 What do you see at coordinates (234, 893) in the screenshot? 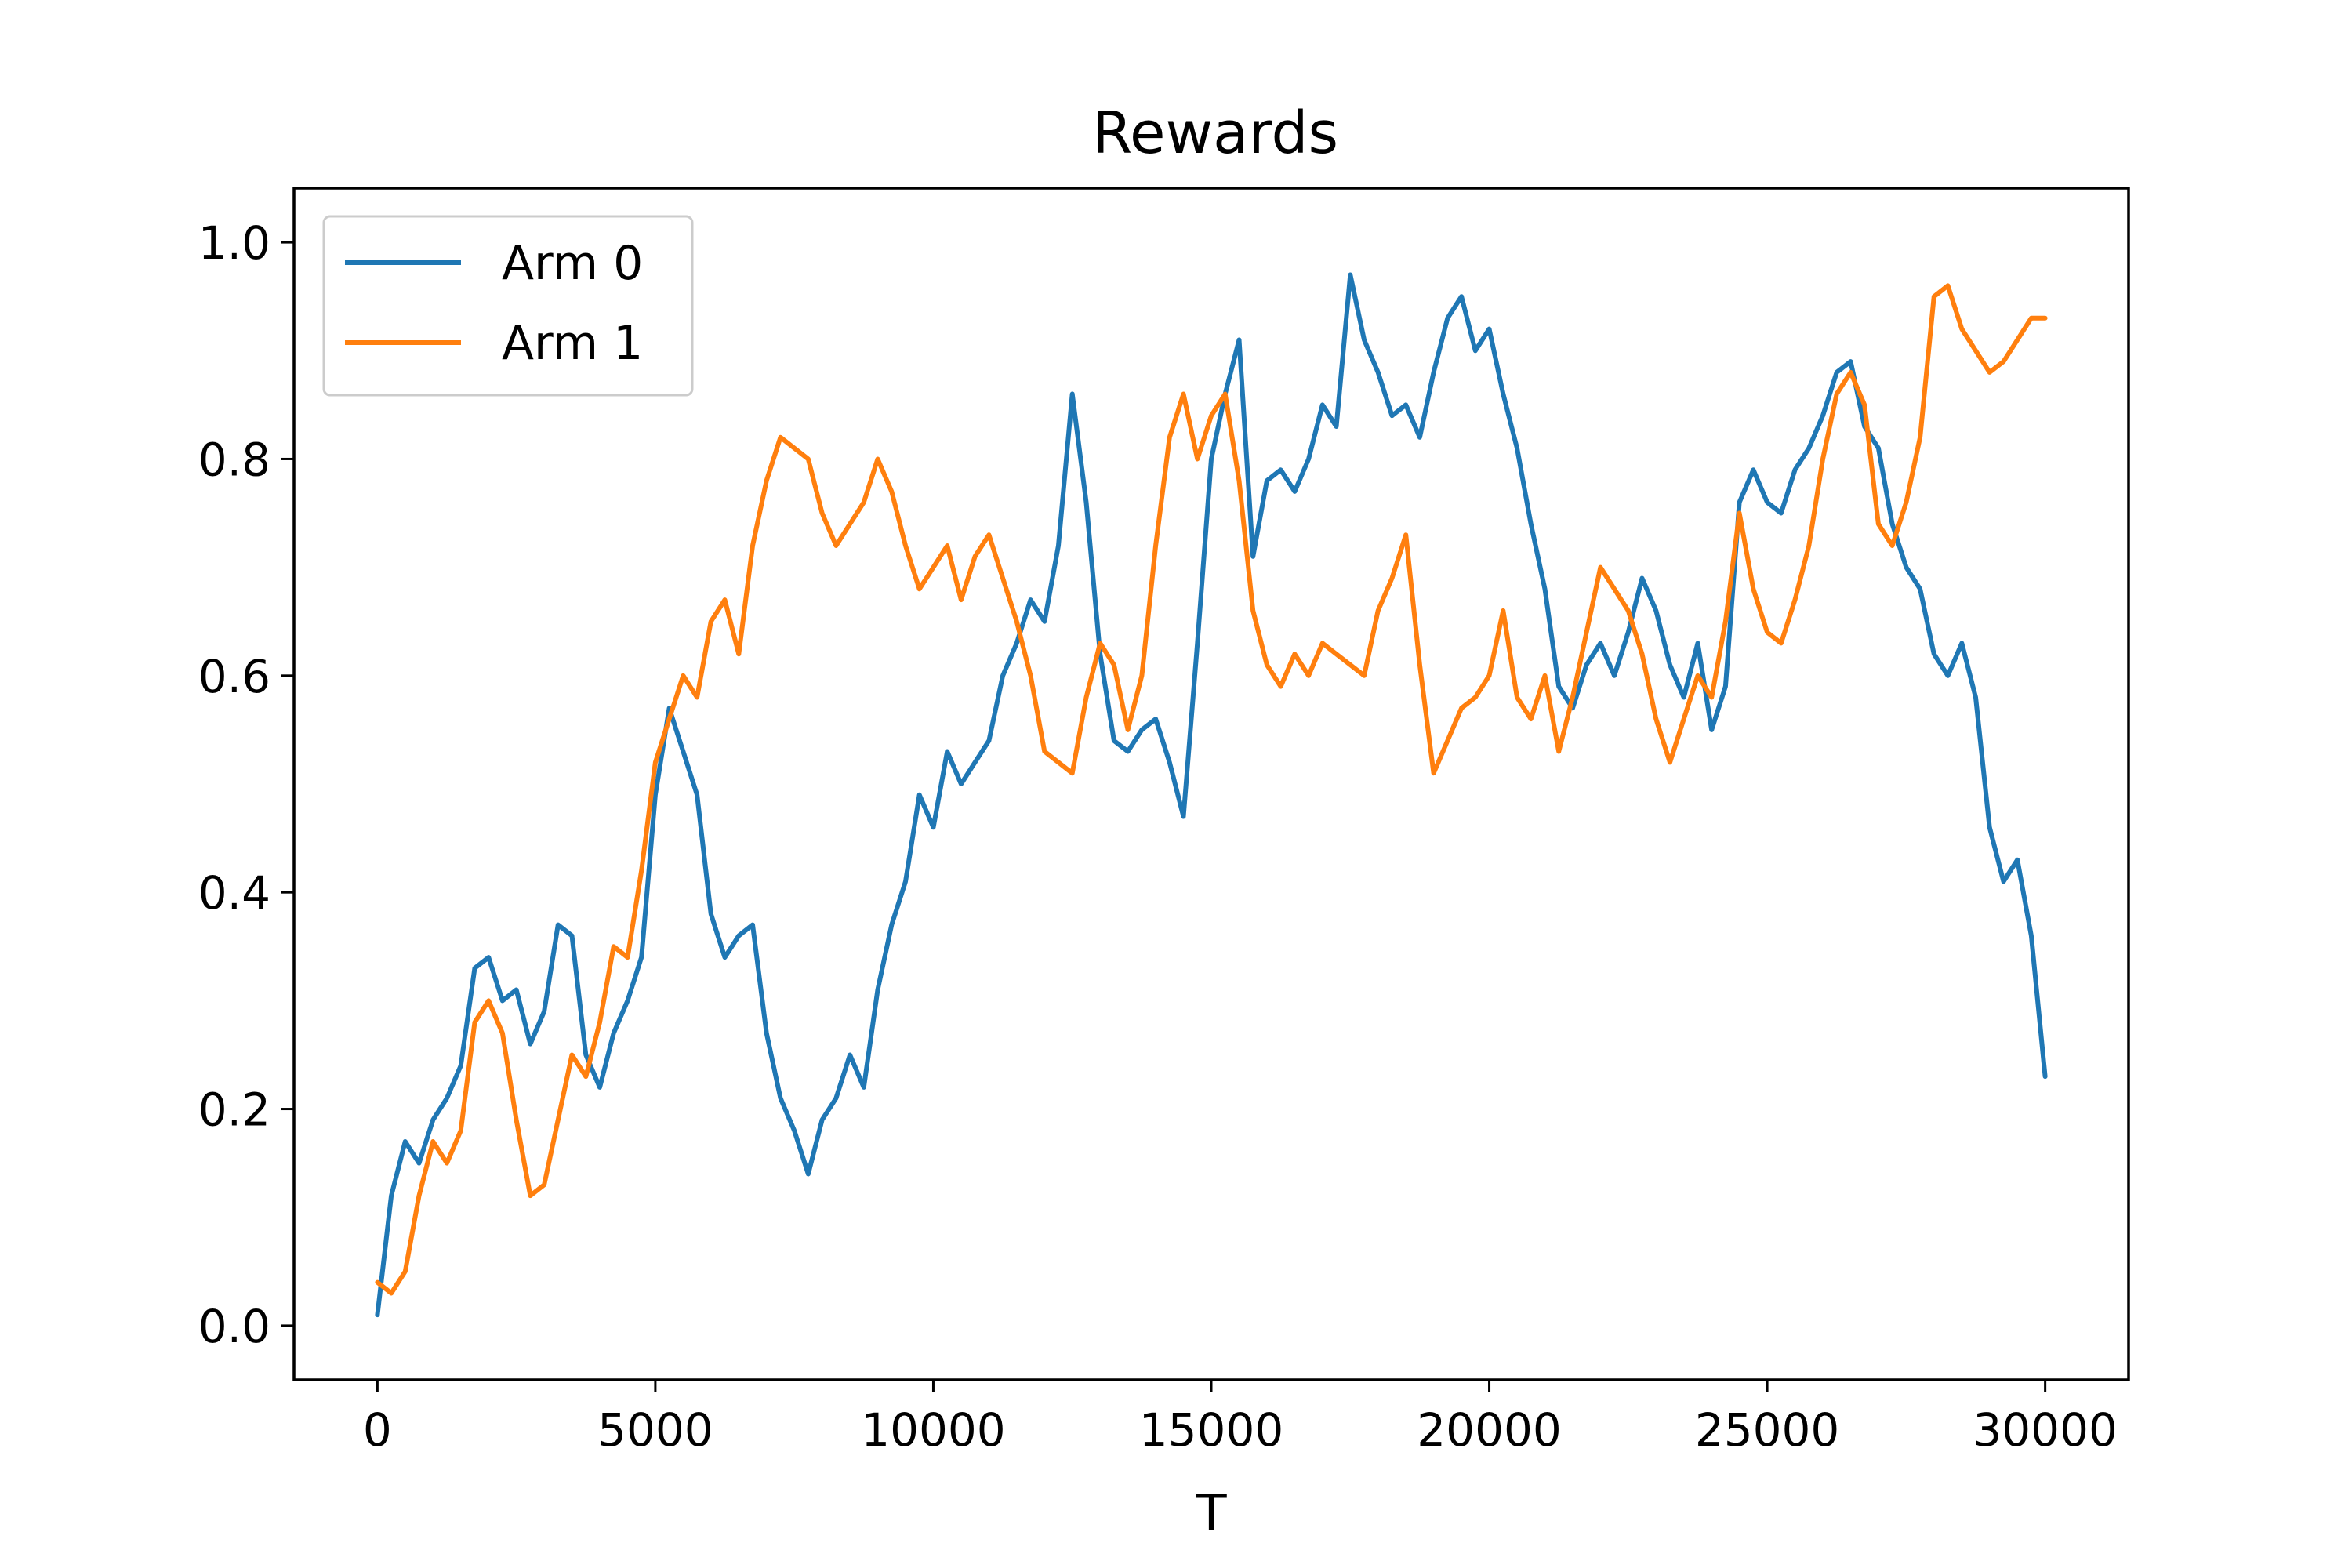
I see `y-tick-label: 0.4` at bounding box center [234, 893].